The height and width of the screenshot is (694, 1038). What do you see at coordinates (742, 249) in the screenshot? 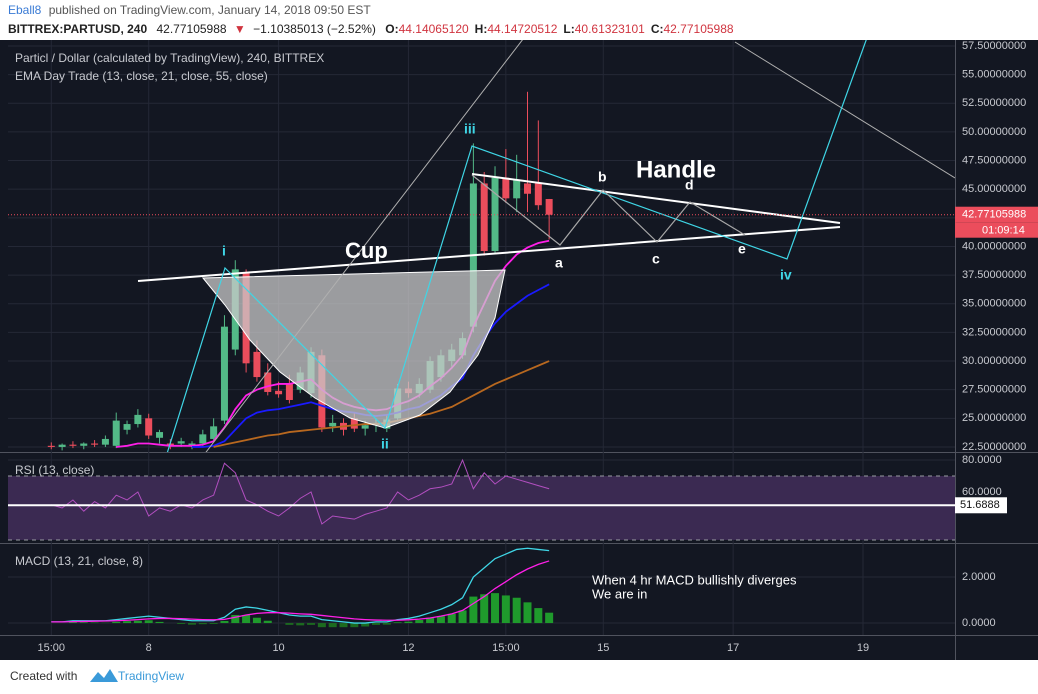
I see `annotation: e` at bounding box center [742, 249].